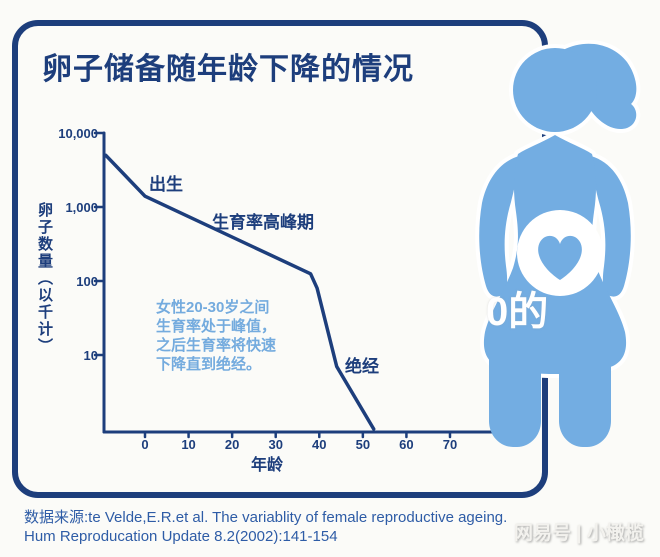 Image resolution: width=660 pixels, height=557 pixels. Describe the element at coordinates (450, 444) in the screenshot. I see `x-tick-label: 70` at that location.